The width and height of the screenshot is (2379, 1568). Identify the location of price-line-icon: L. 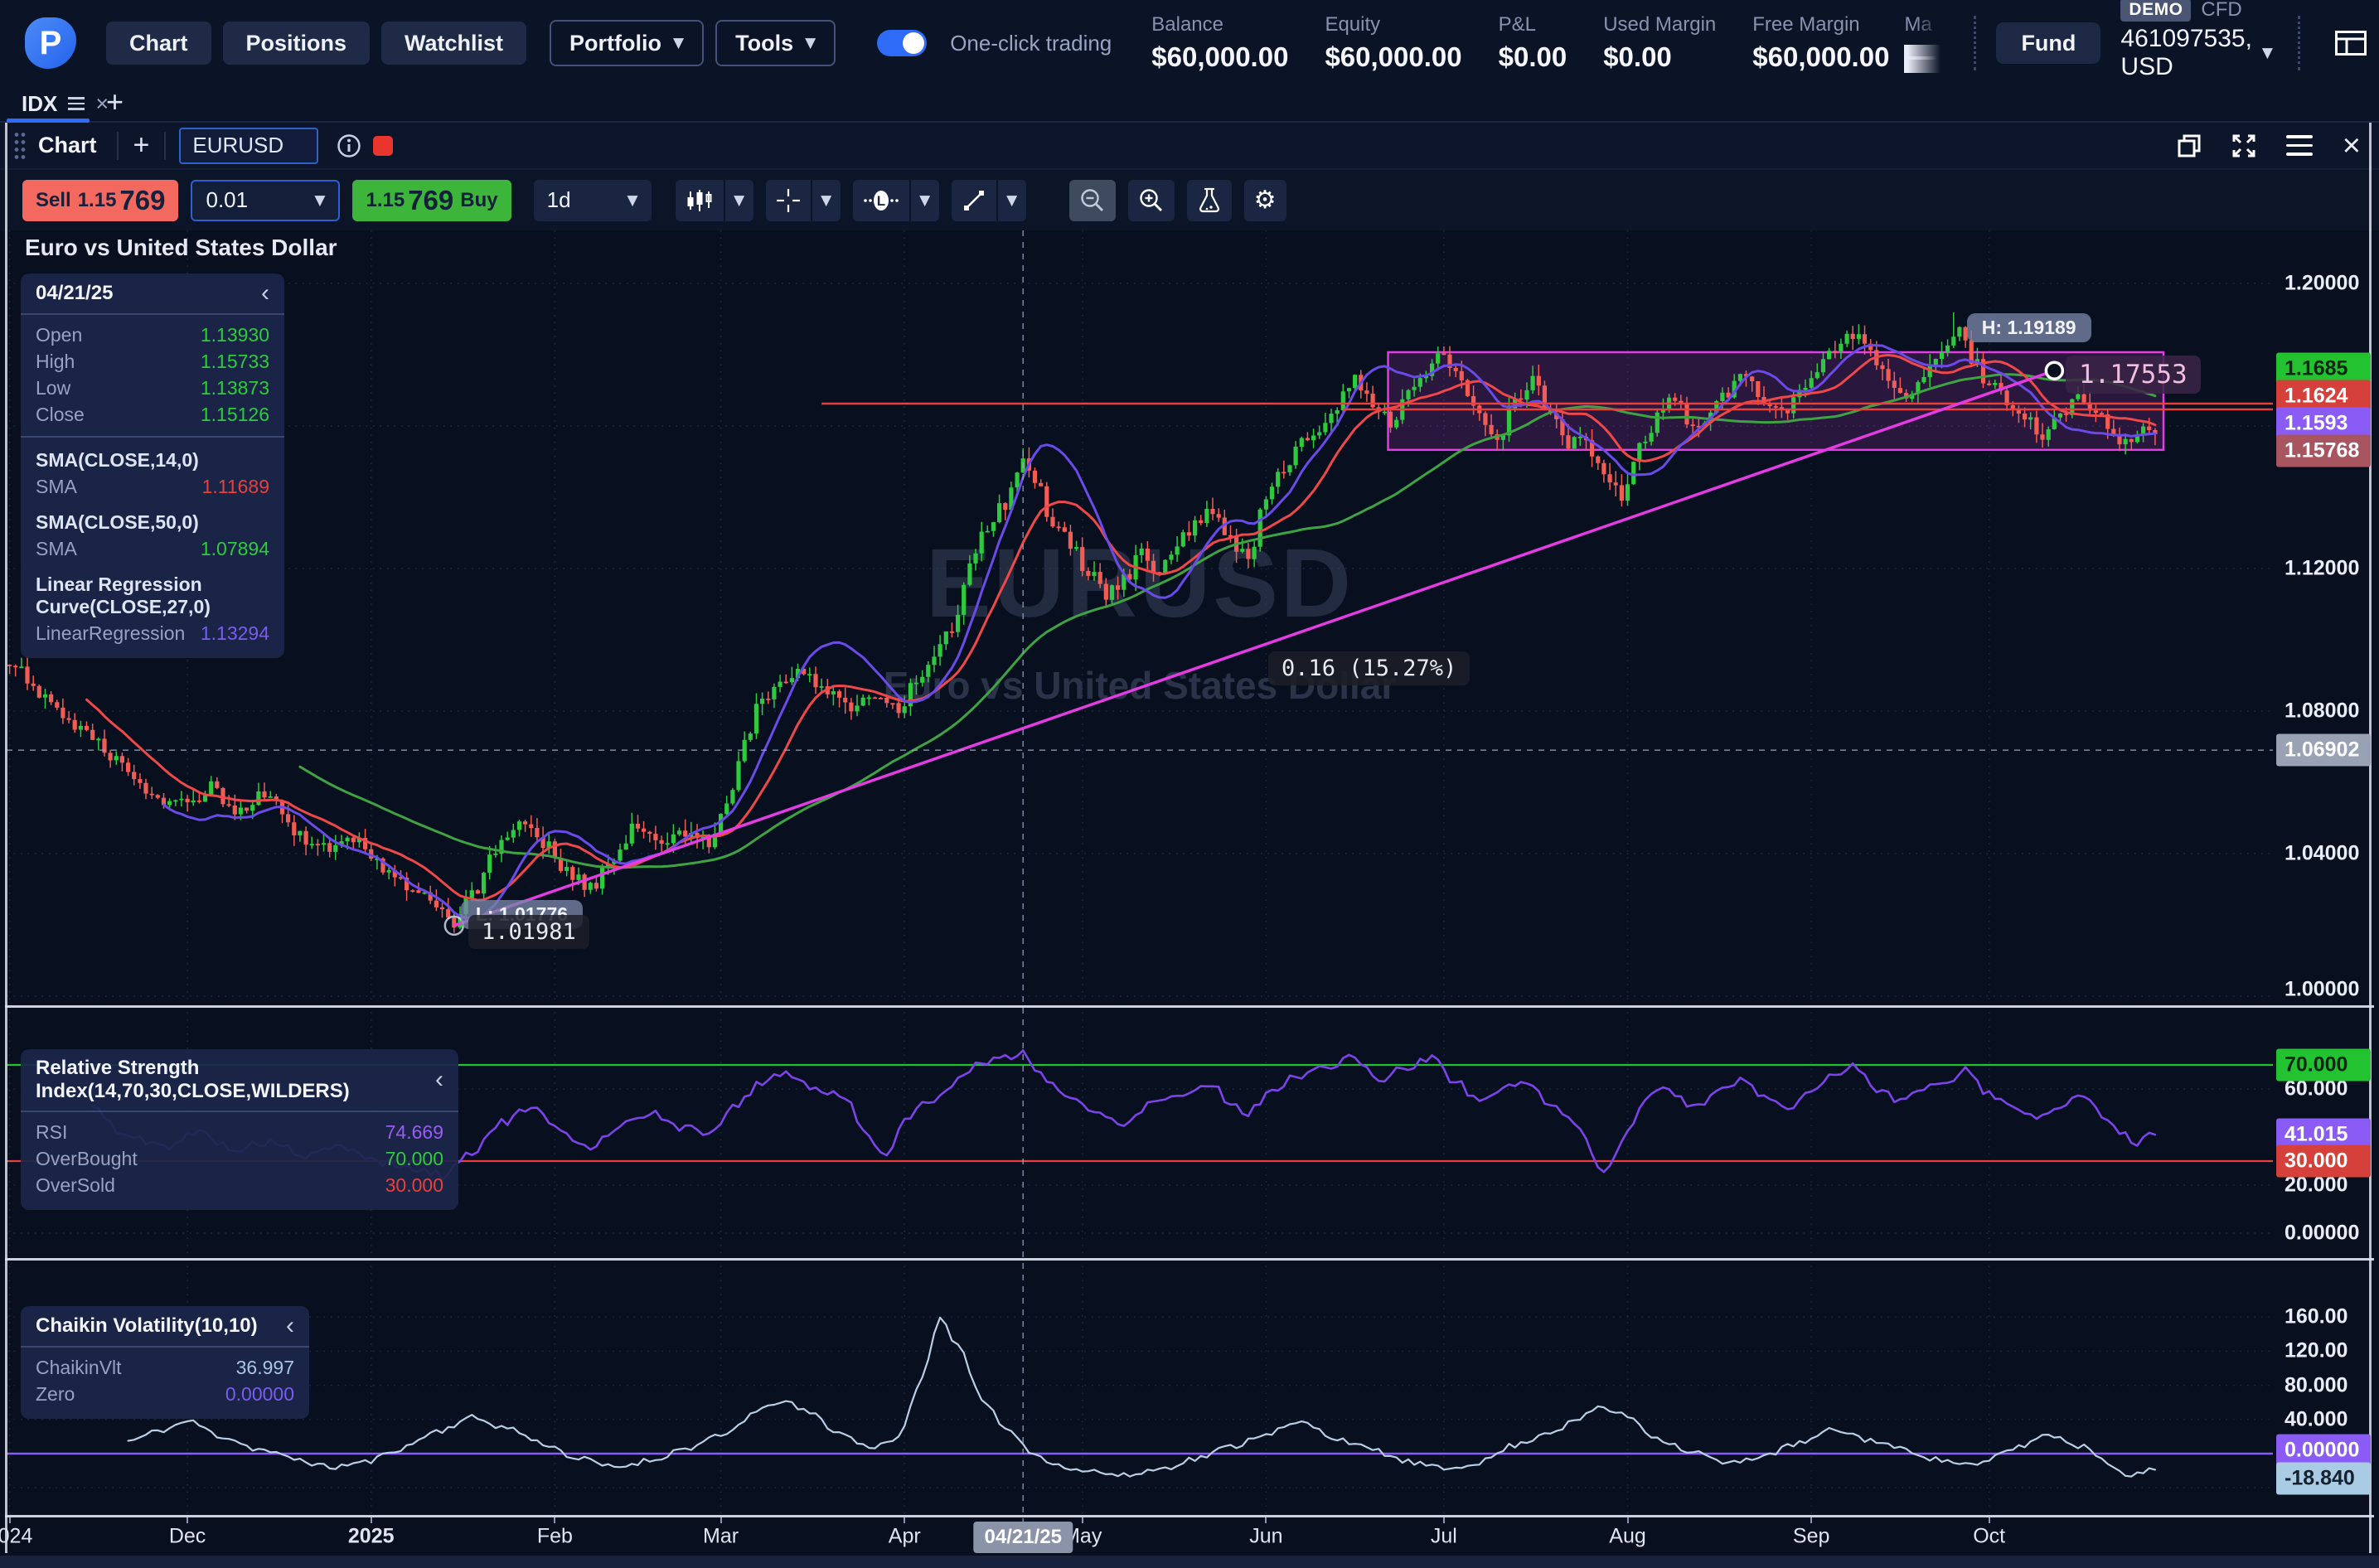
(881, 200).